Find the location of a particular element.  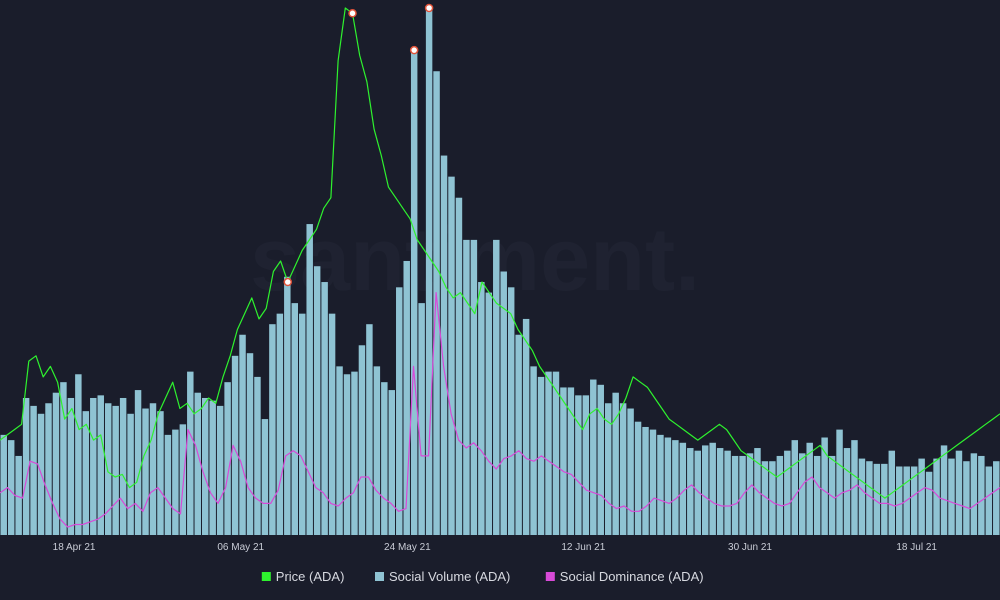

x-tick-label: 18 Jul 21 is located at coordinates (916, 547).